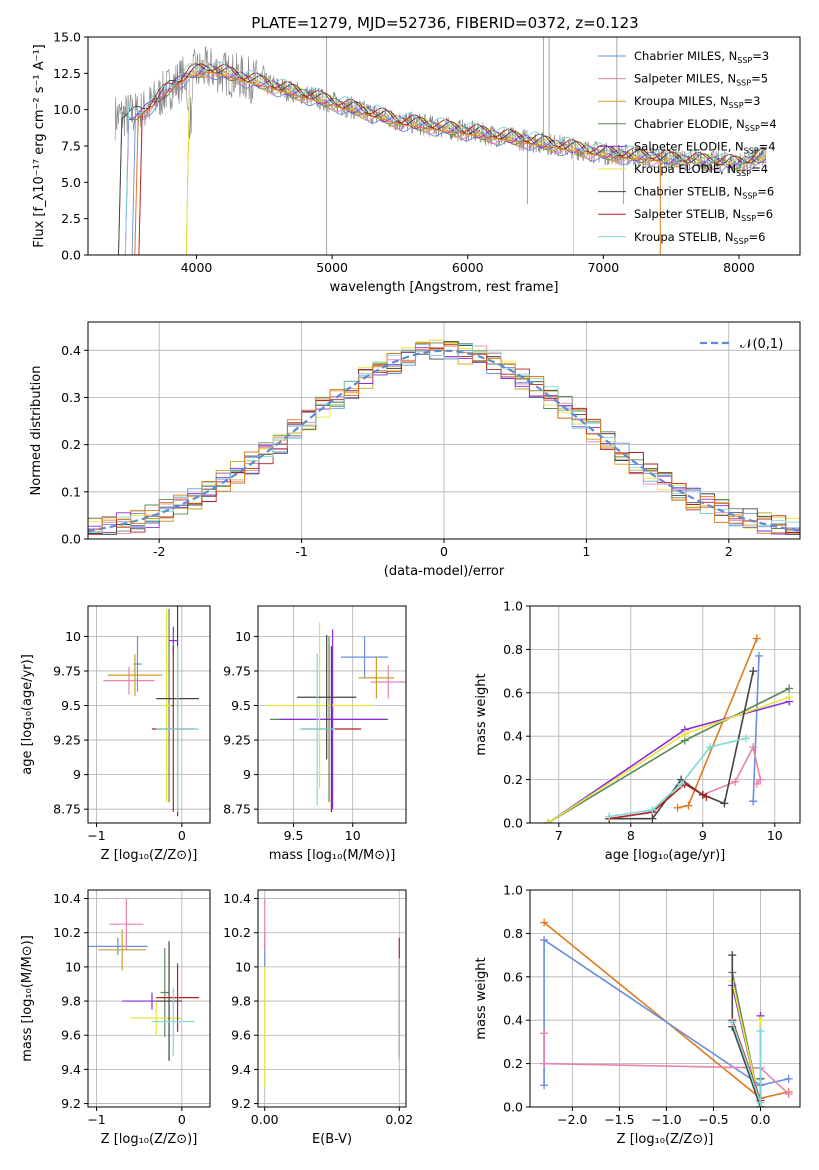 This screenshot has height=1170, width=819. I want to click on x-tick-label: 8, so click(631, 835).